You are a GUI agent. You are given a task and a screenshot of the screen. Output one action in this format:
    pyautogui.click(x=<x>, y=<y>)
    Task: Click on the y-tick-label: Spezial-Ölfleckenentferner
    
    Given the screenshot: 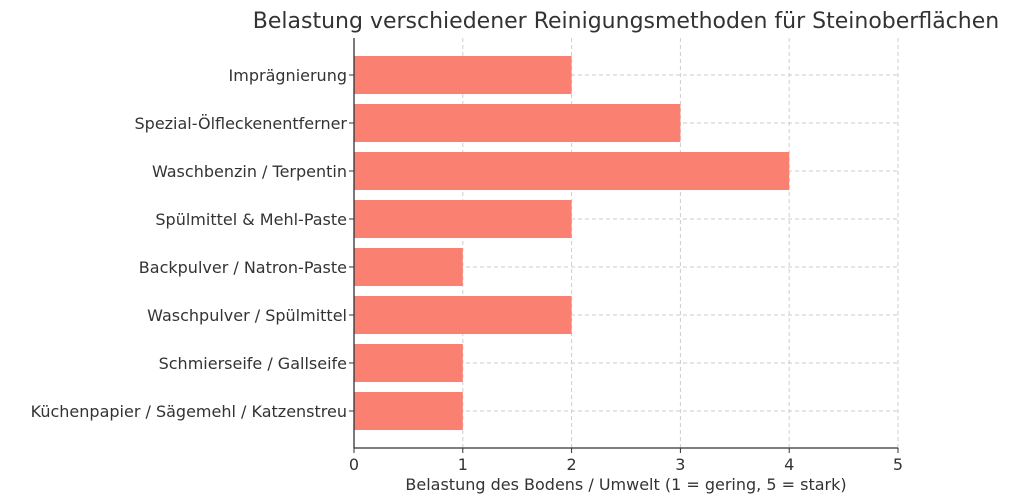 What is the action you would take?
    pyautogui.click(x=241, y=123)
    